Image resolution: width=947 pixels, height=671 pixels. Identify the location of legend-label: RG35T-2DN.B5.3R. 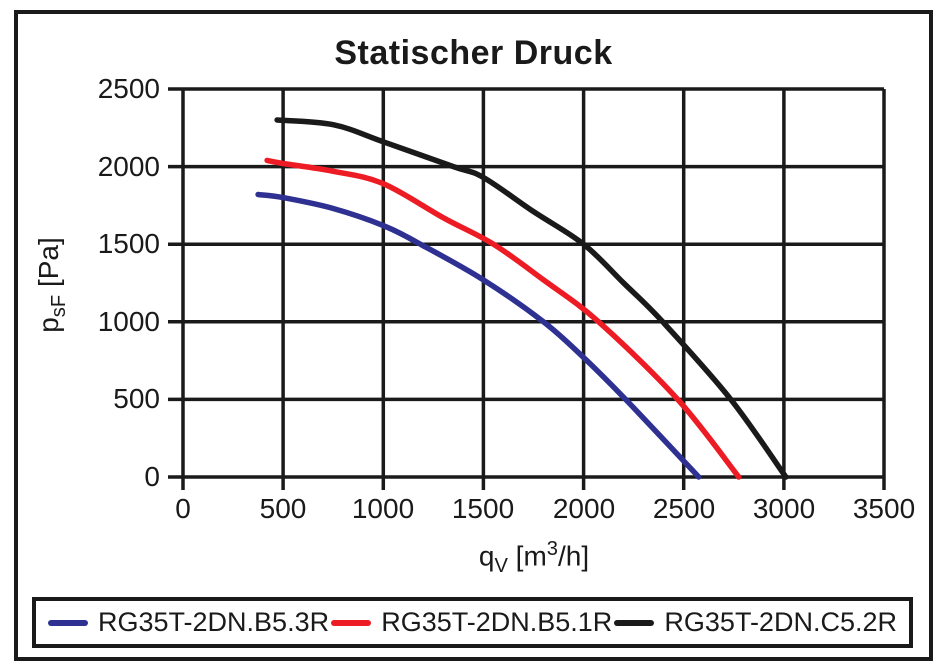
(214, 622).